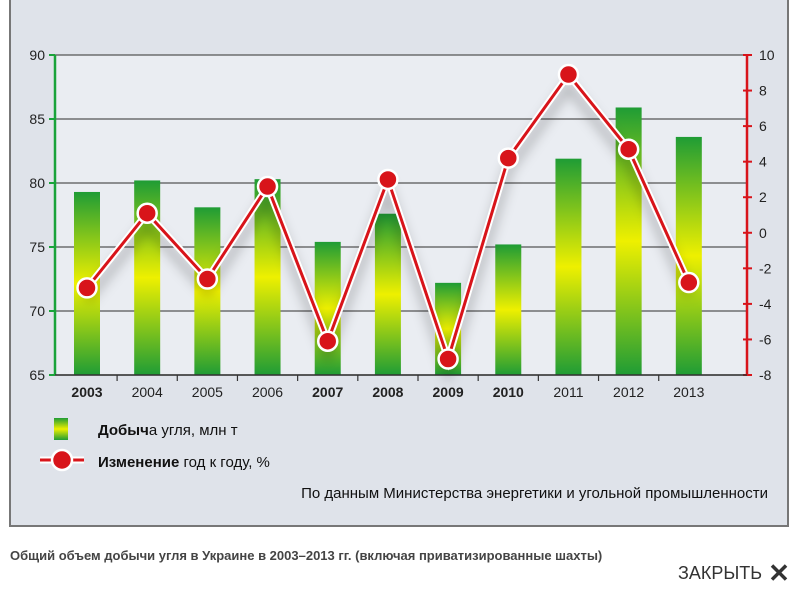 The image size is (800, 600). Describe the element at coordinates (508, 392) in the screenshot. I see `x-tick-label: 2010` at that location.